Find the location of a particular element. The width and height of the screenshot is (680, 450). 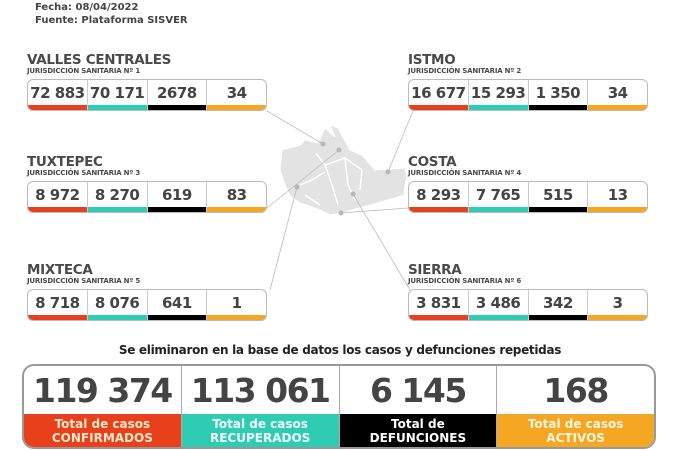

stat-recuperados: 15 293 is located at coordinates (498, 95).